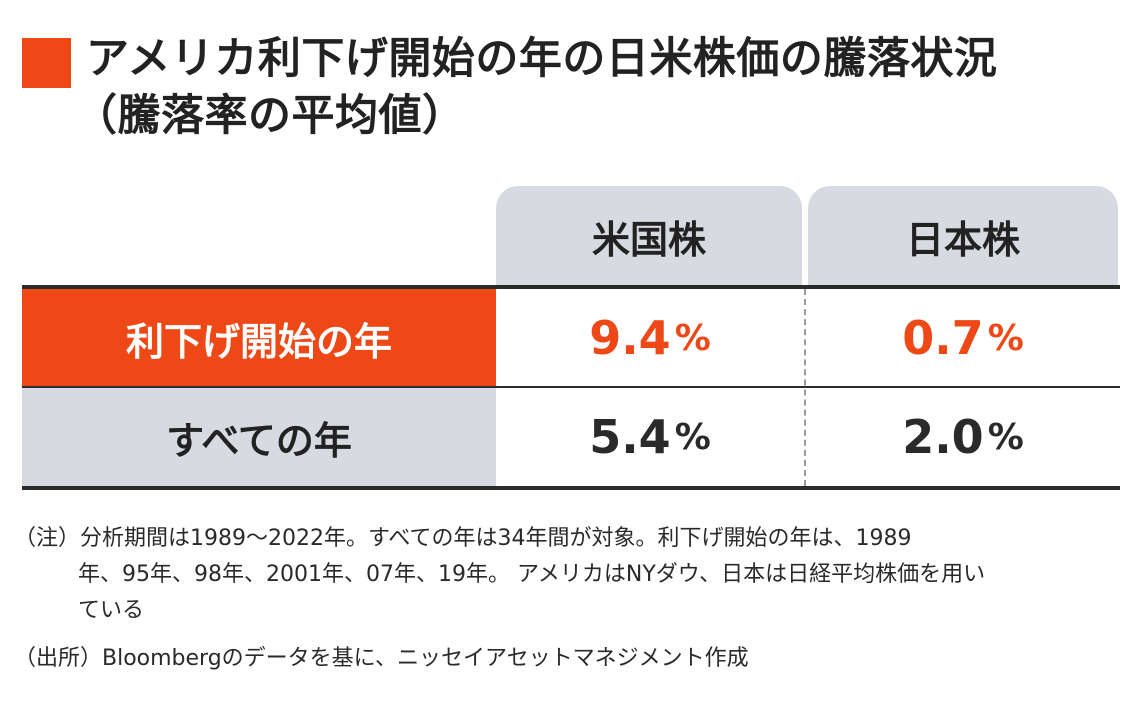  I want to click on table-top-rule, so click(571, 287).